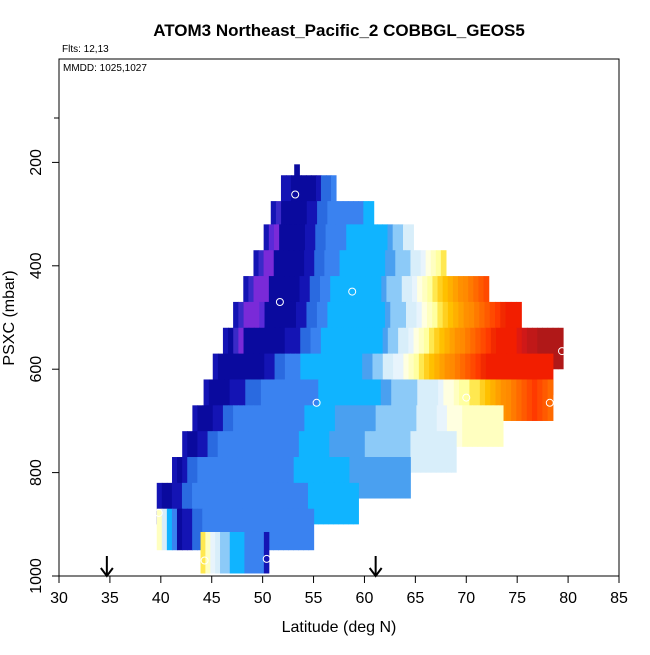 The height and width of the screenshot is (655, 650). What do you see at coordinates (466, 598) in the screenshot?
I see `x-tick-label: 70` at bounding box center [466, 598].